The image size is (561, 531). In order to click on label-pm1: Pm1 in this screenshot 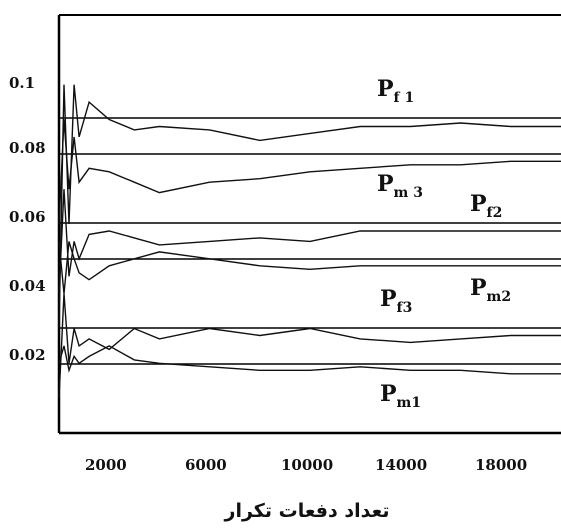, I will do `click(400, 396)`.